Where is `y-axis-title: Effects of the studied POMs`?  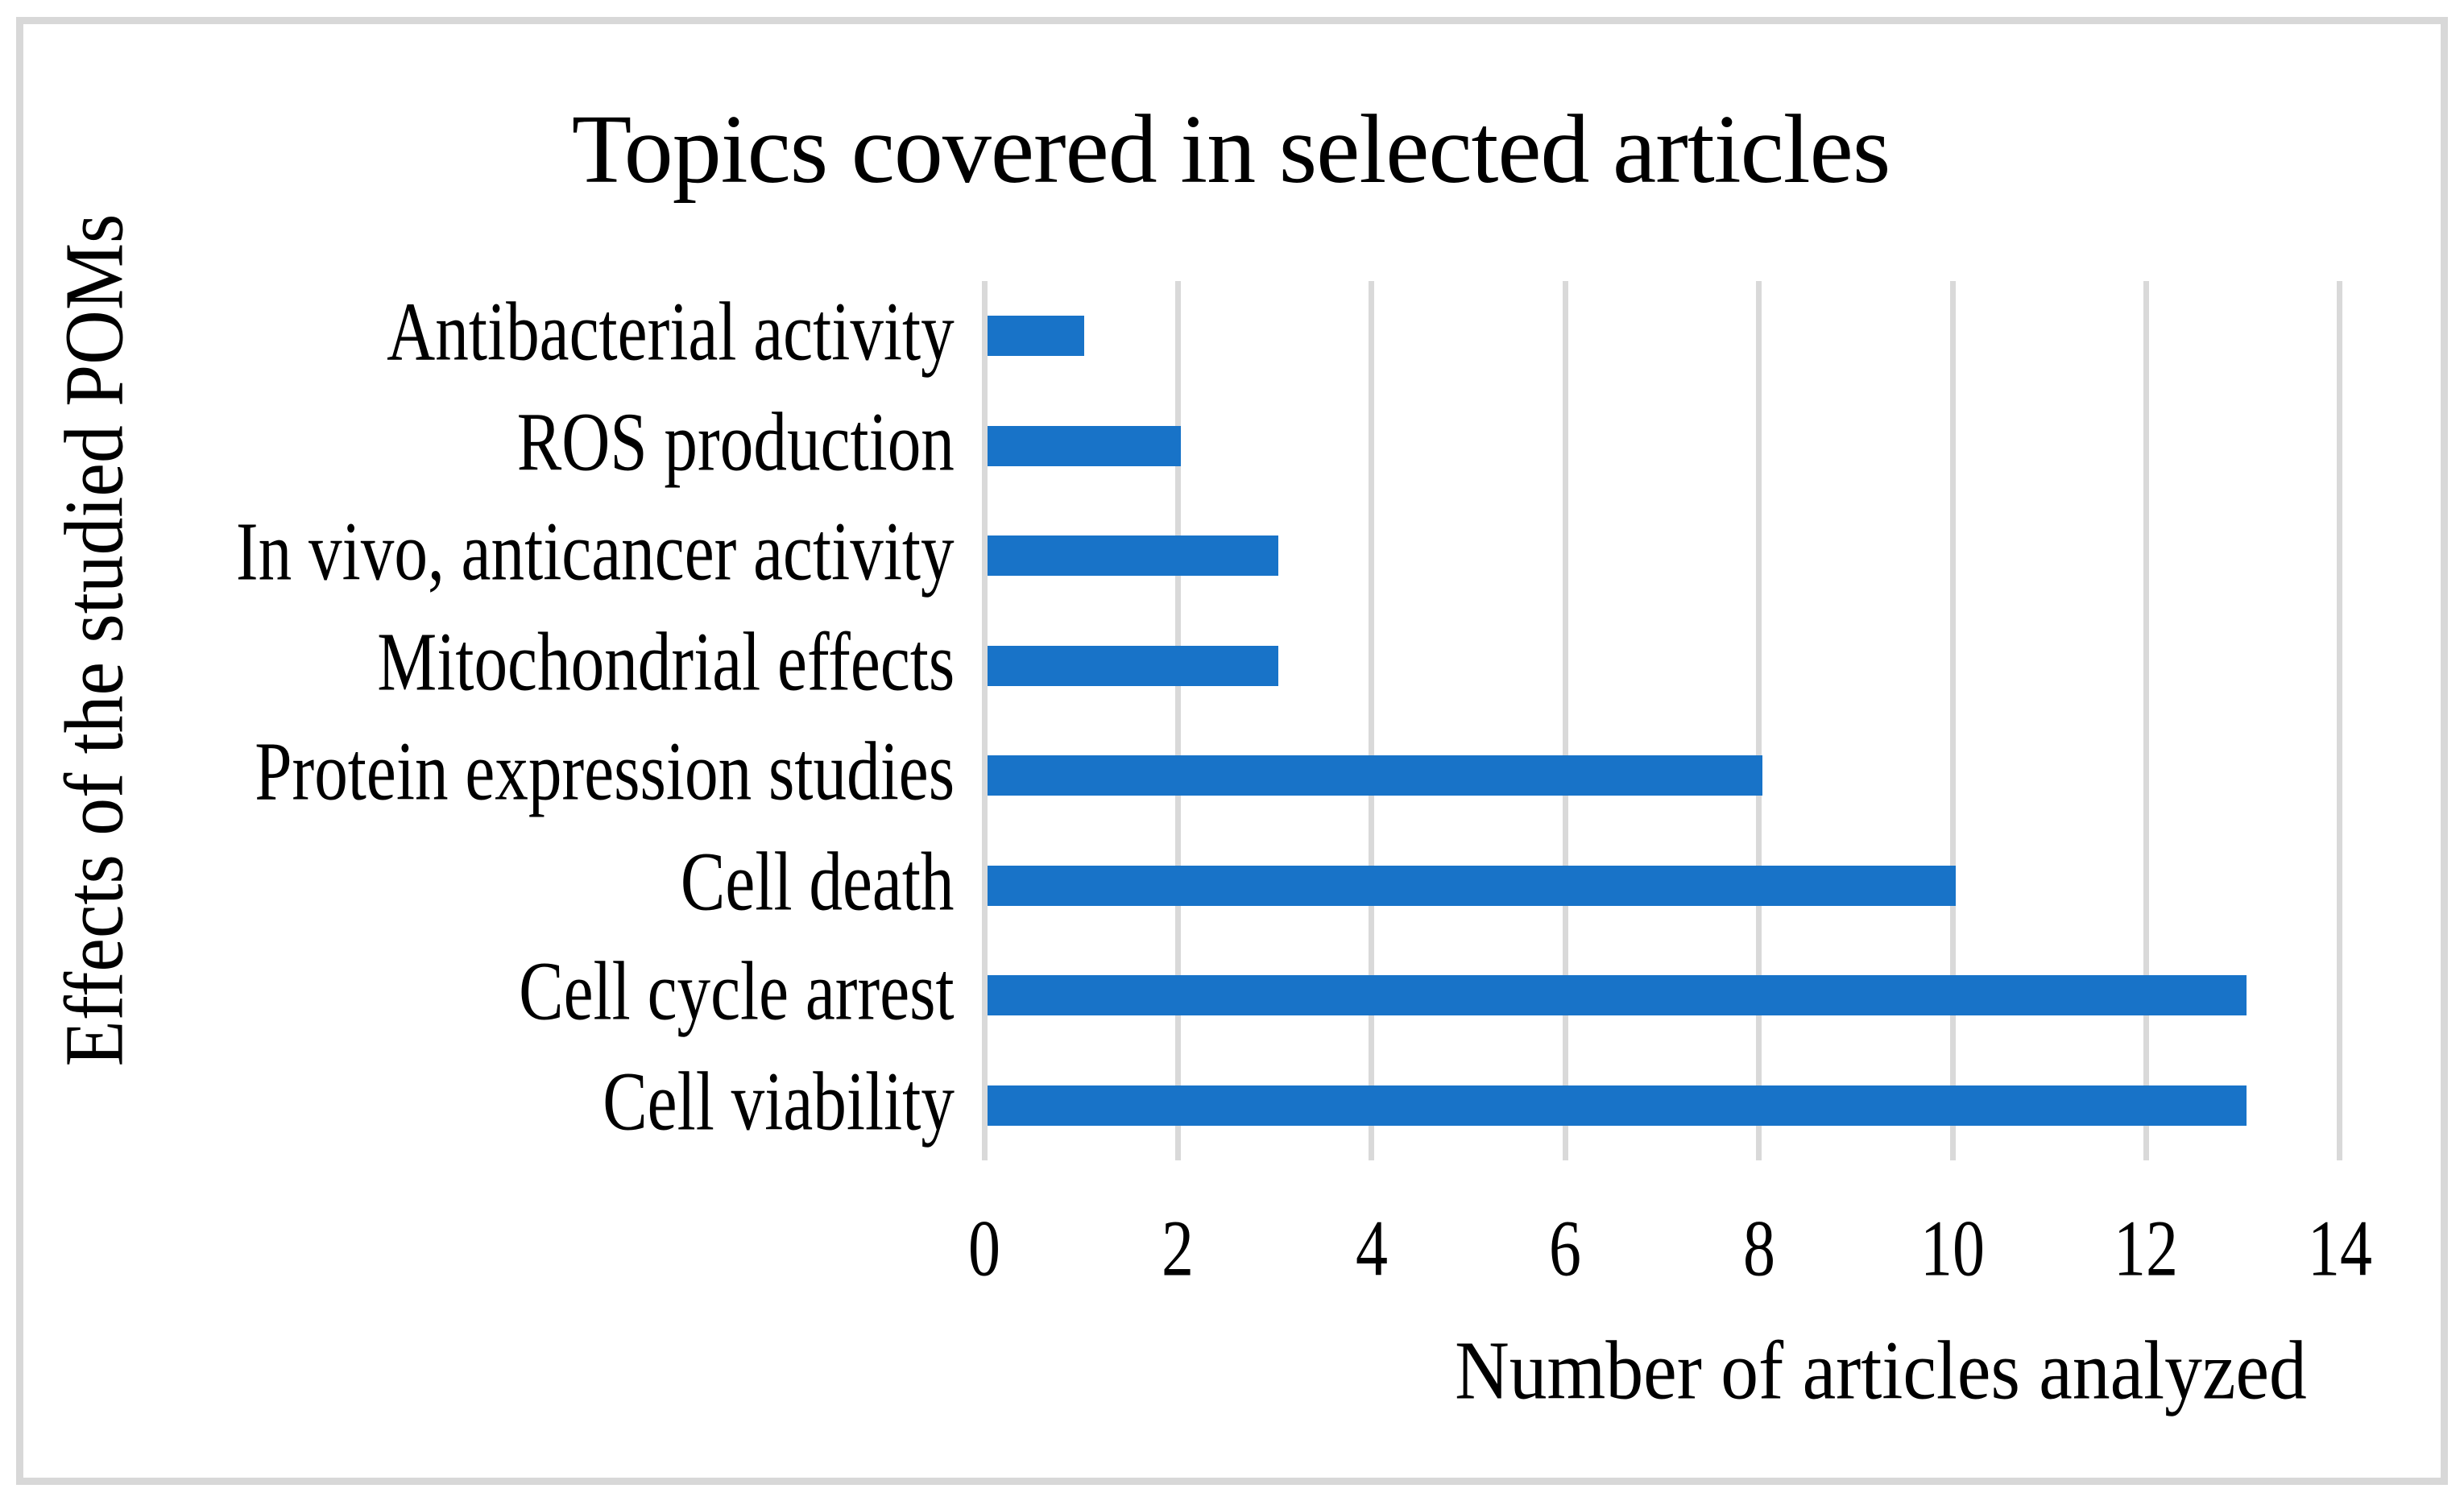
y-axis-title: Effects of the studied POMs is located at coordinates (94, 640).